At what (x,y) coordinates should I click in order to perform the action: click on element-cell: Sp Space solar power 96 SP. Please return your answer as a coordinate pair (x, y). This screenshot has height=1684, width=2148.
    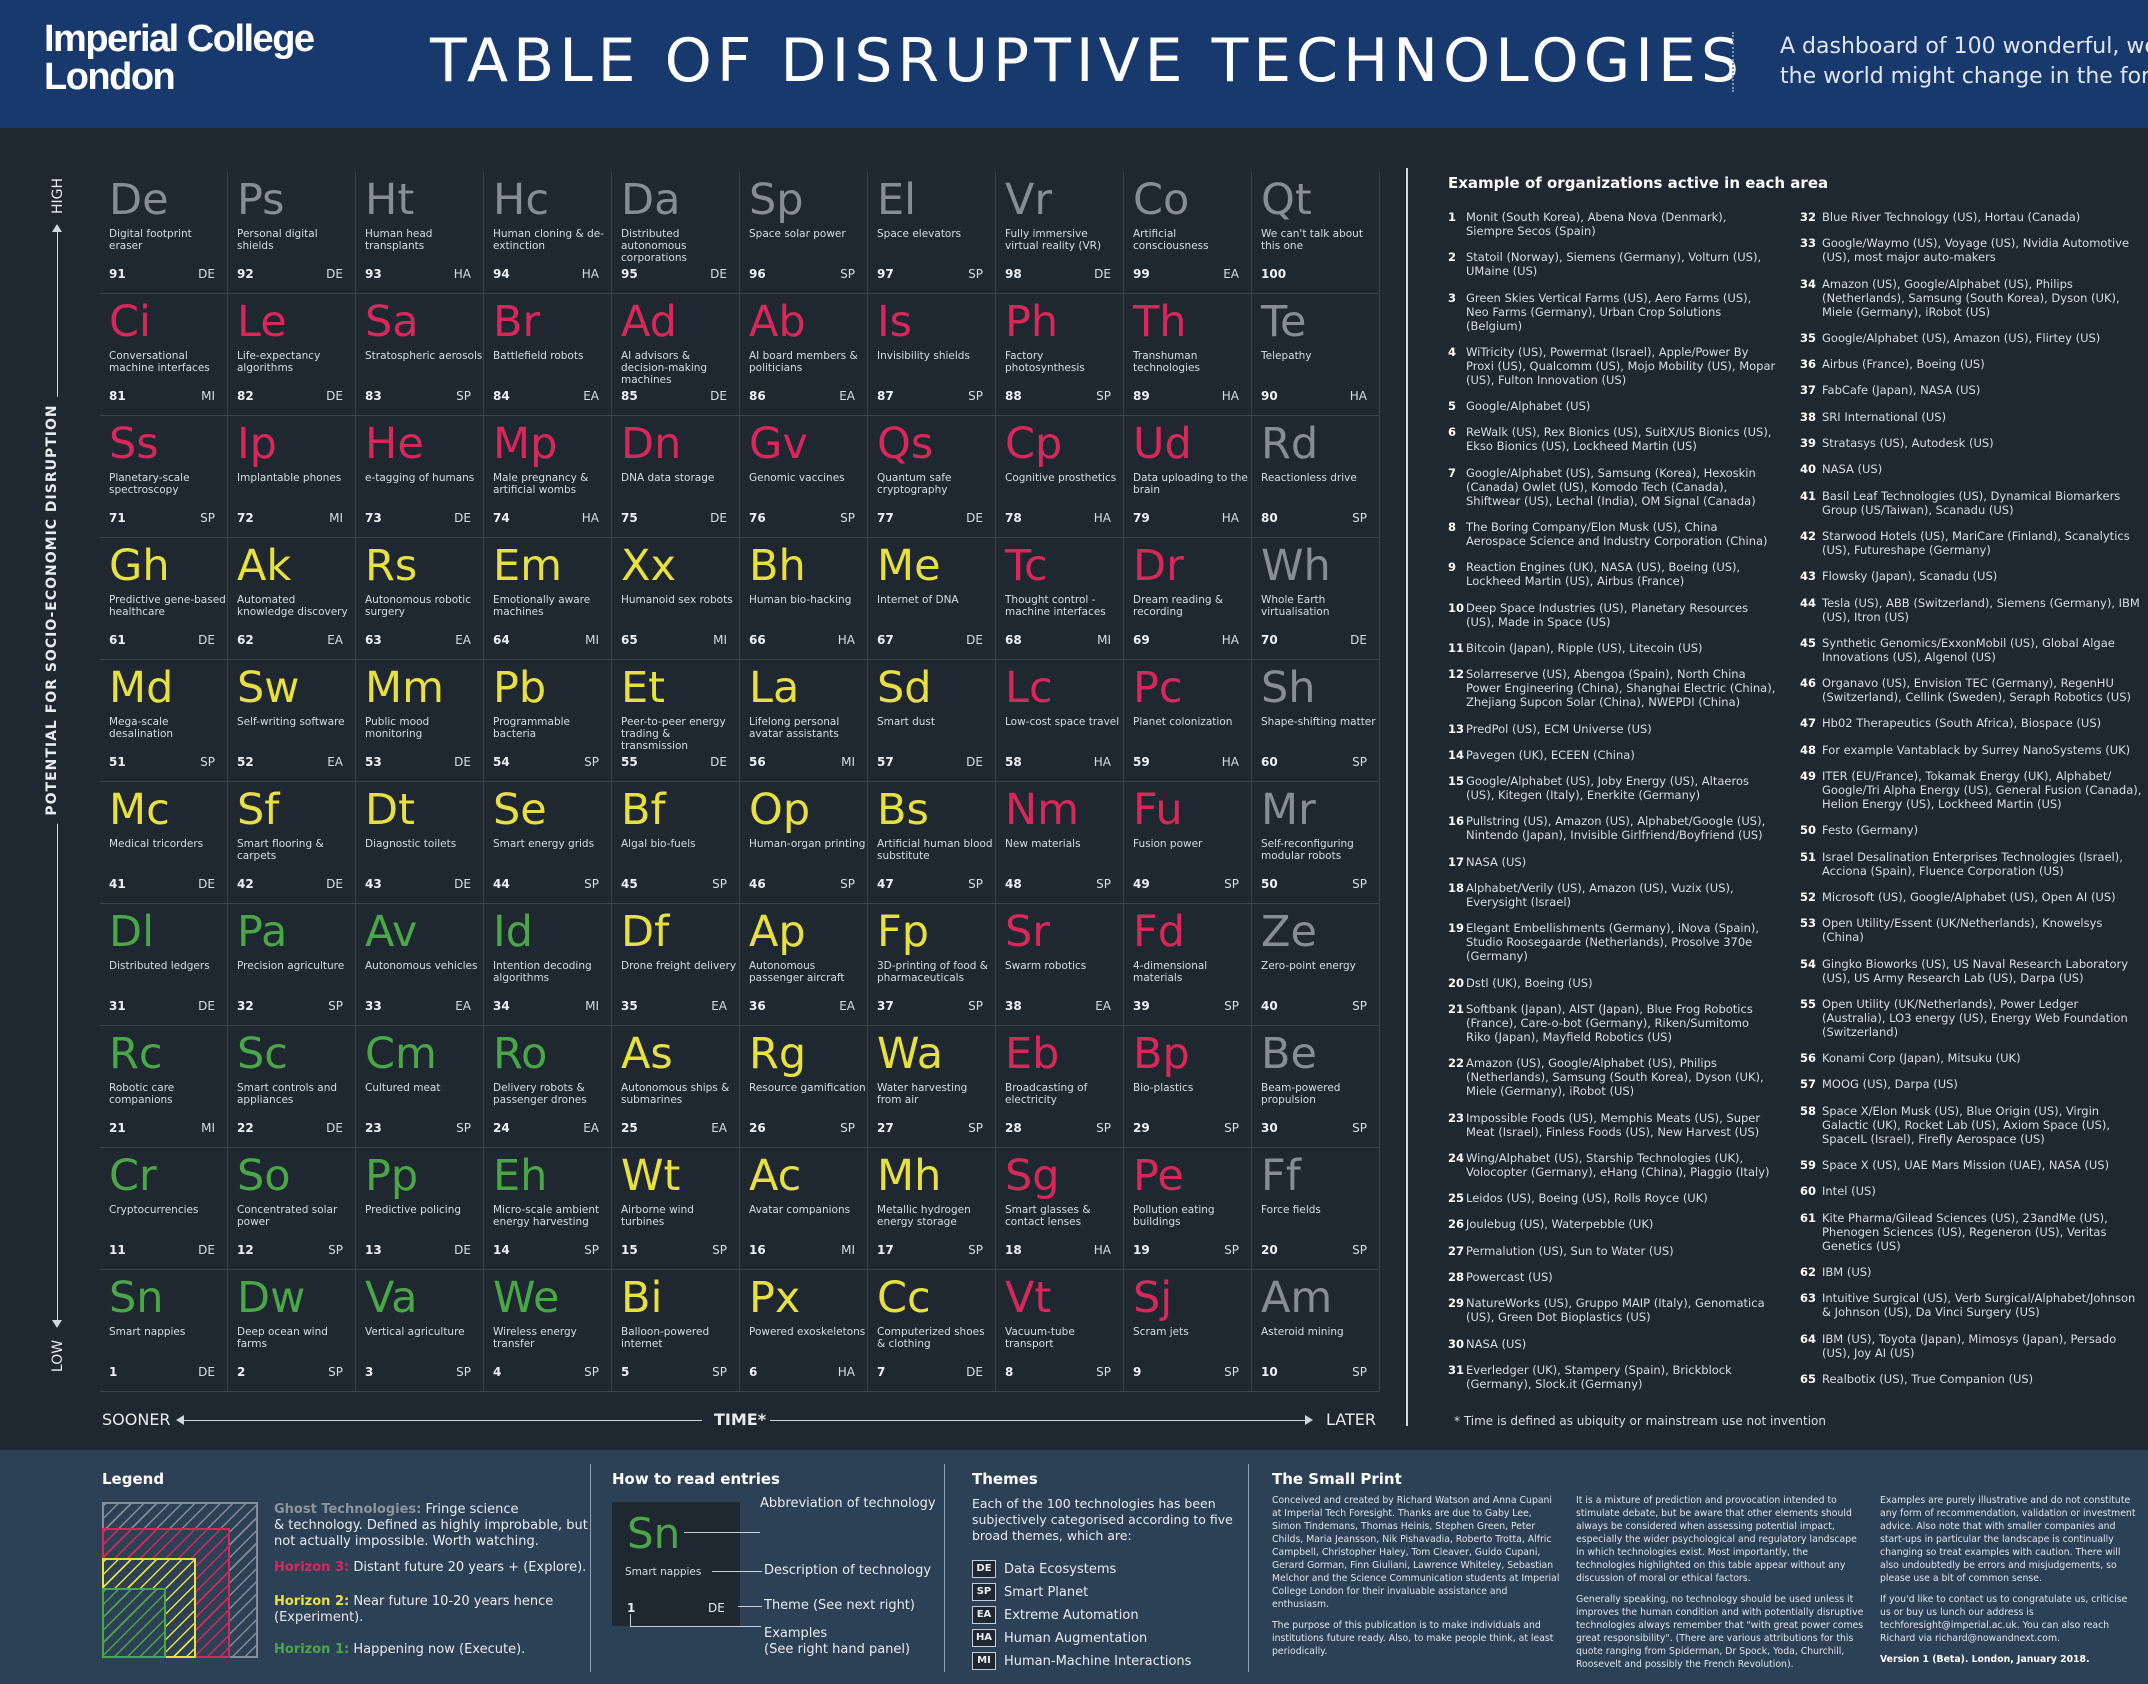
    Looking at the image, I should click on (804, 233).